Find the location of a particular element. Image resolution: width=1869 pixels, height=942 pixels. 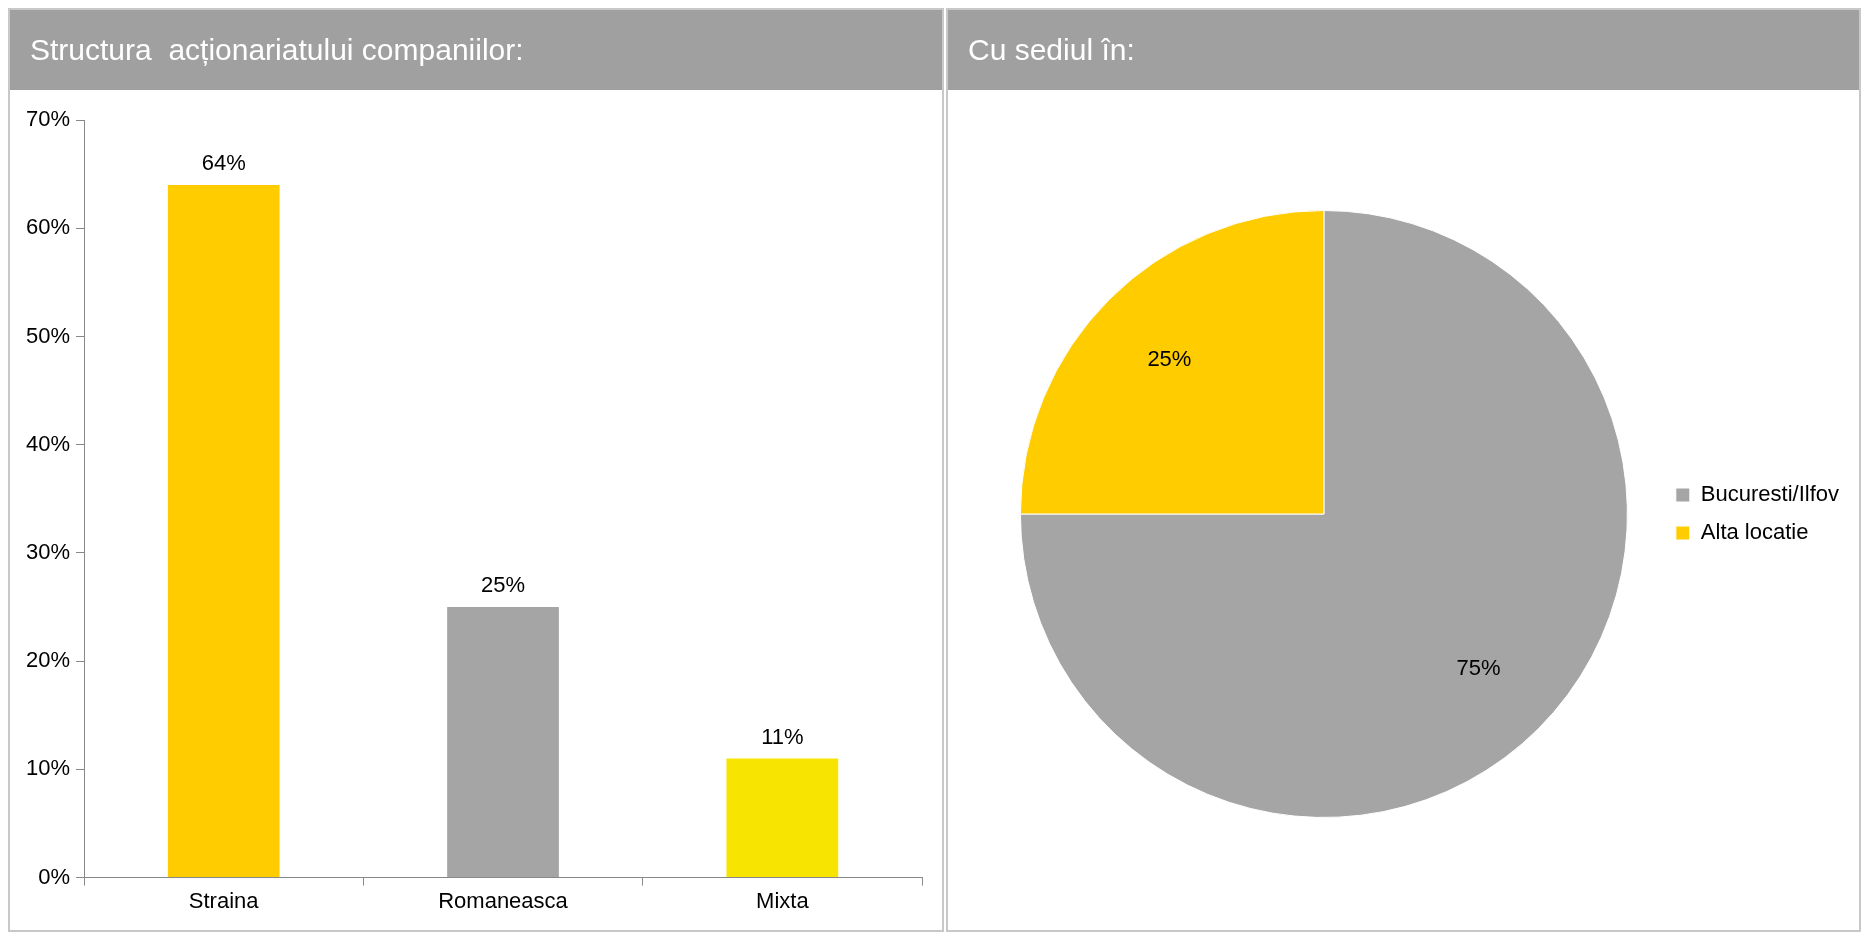

y-tick-label: 10% is located at coordinates (48, 768).